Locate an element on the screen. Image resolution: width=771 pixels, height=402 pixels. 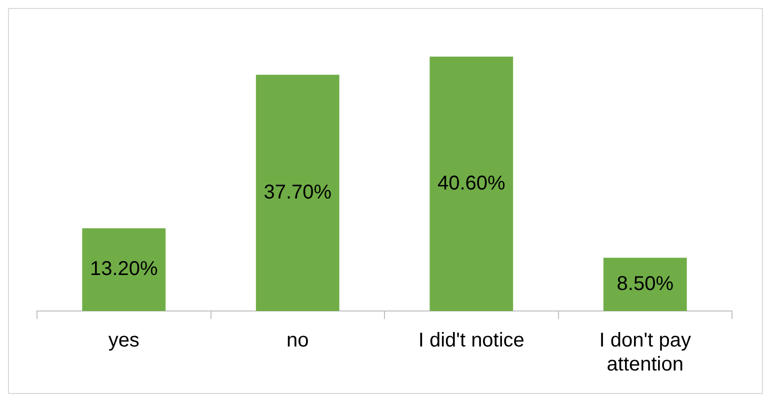
x-tick-label: I did't notice is located at coordinates (471, 341).